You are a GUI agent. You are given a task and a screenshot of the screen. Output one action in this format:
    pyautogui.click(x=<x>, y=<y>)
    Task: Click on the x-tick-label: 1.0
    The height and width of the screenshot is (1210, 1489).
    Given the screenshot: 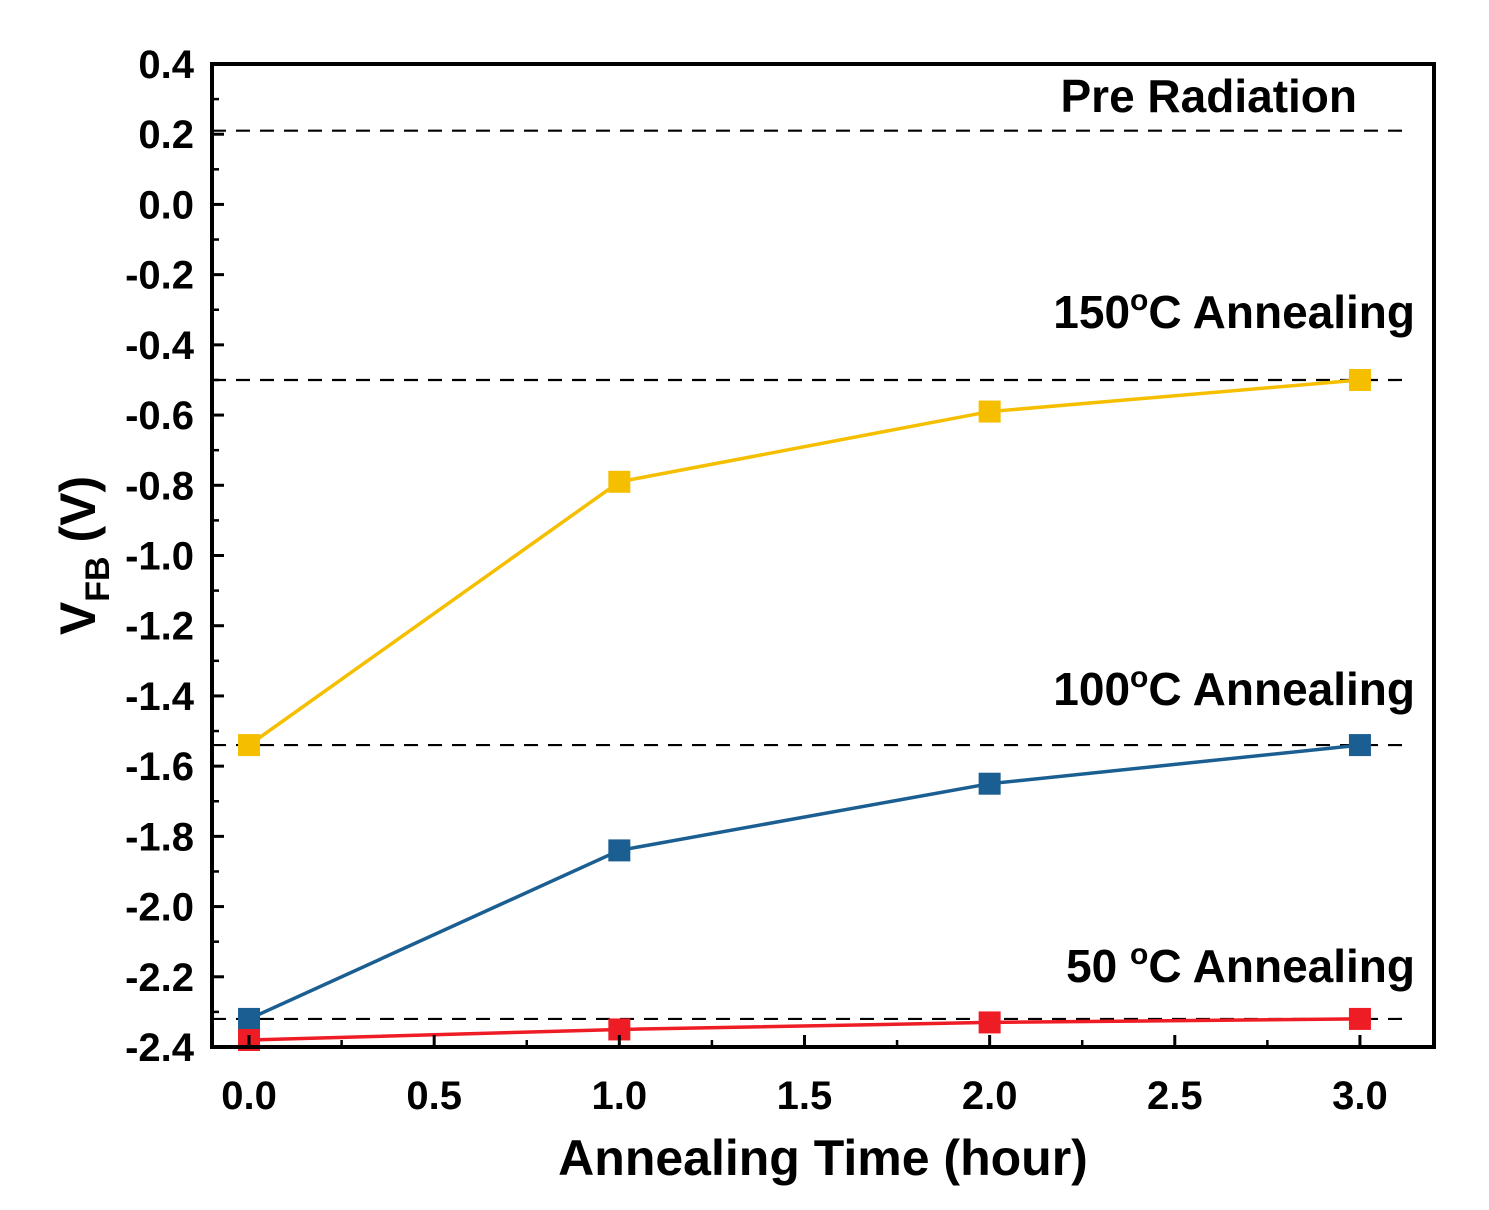 What is the action you would take?
    pyautogui.click(x=620, y=1096)
    